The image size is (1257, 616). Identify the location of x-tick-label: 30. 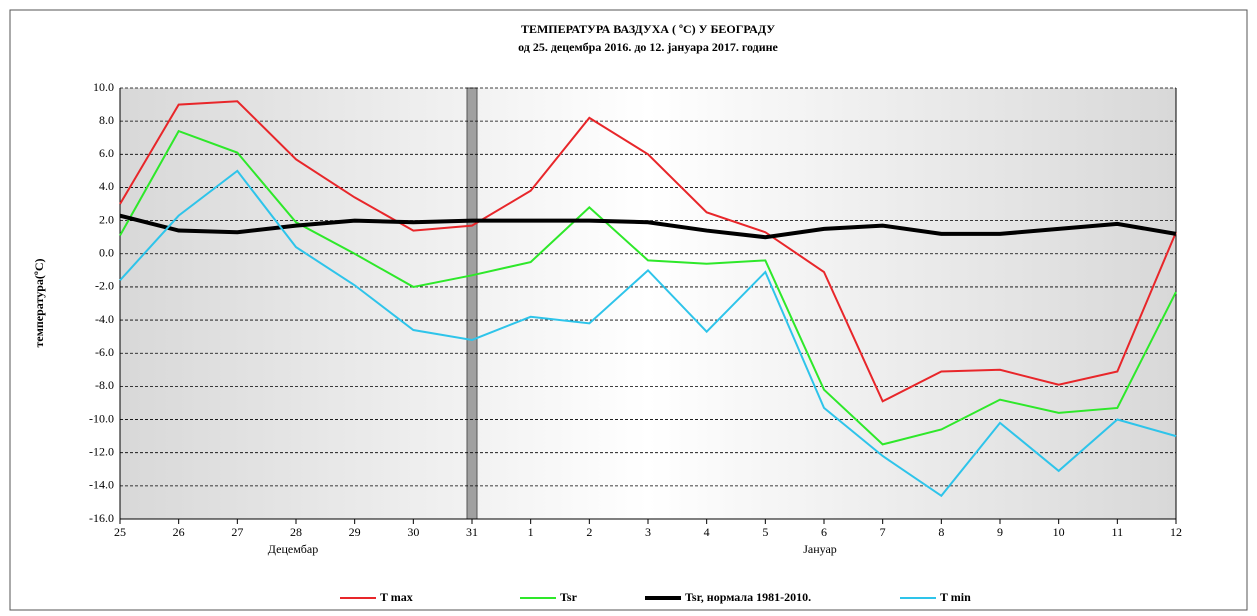
(413, 532).